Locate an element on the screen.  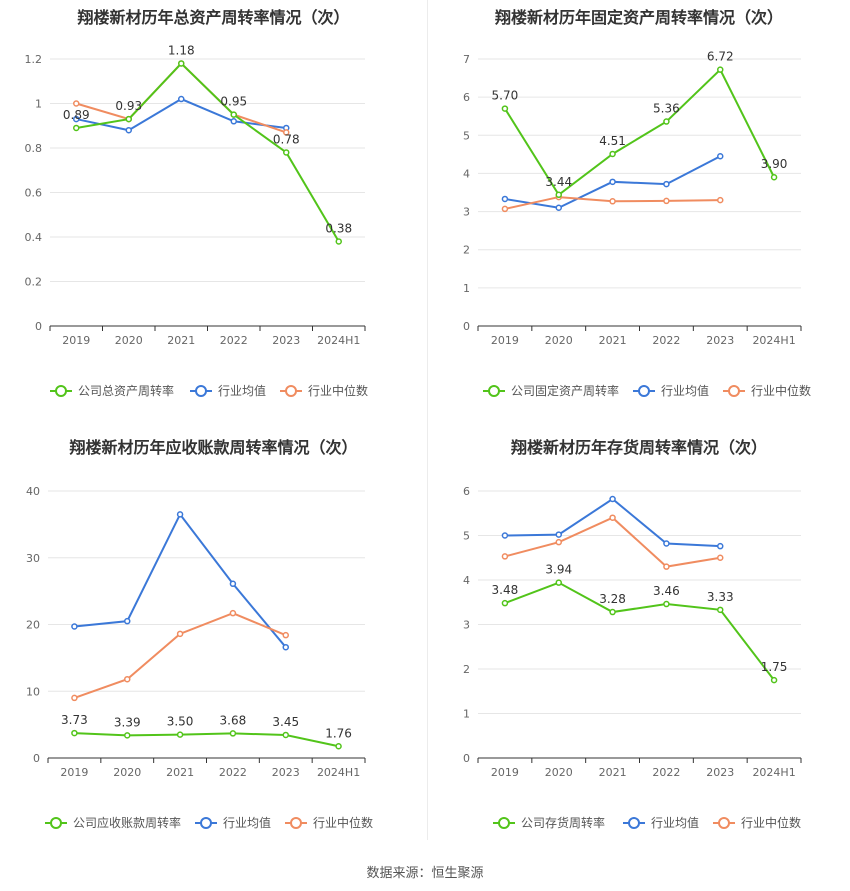
y-tick-label: 40 is located at coordinates (33, 491).